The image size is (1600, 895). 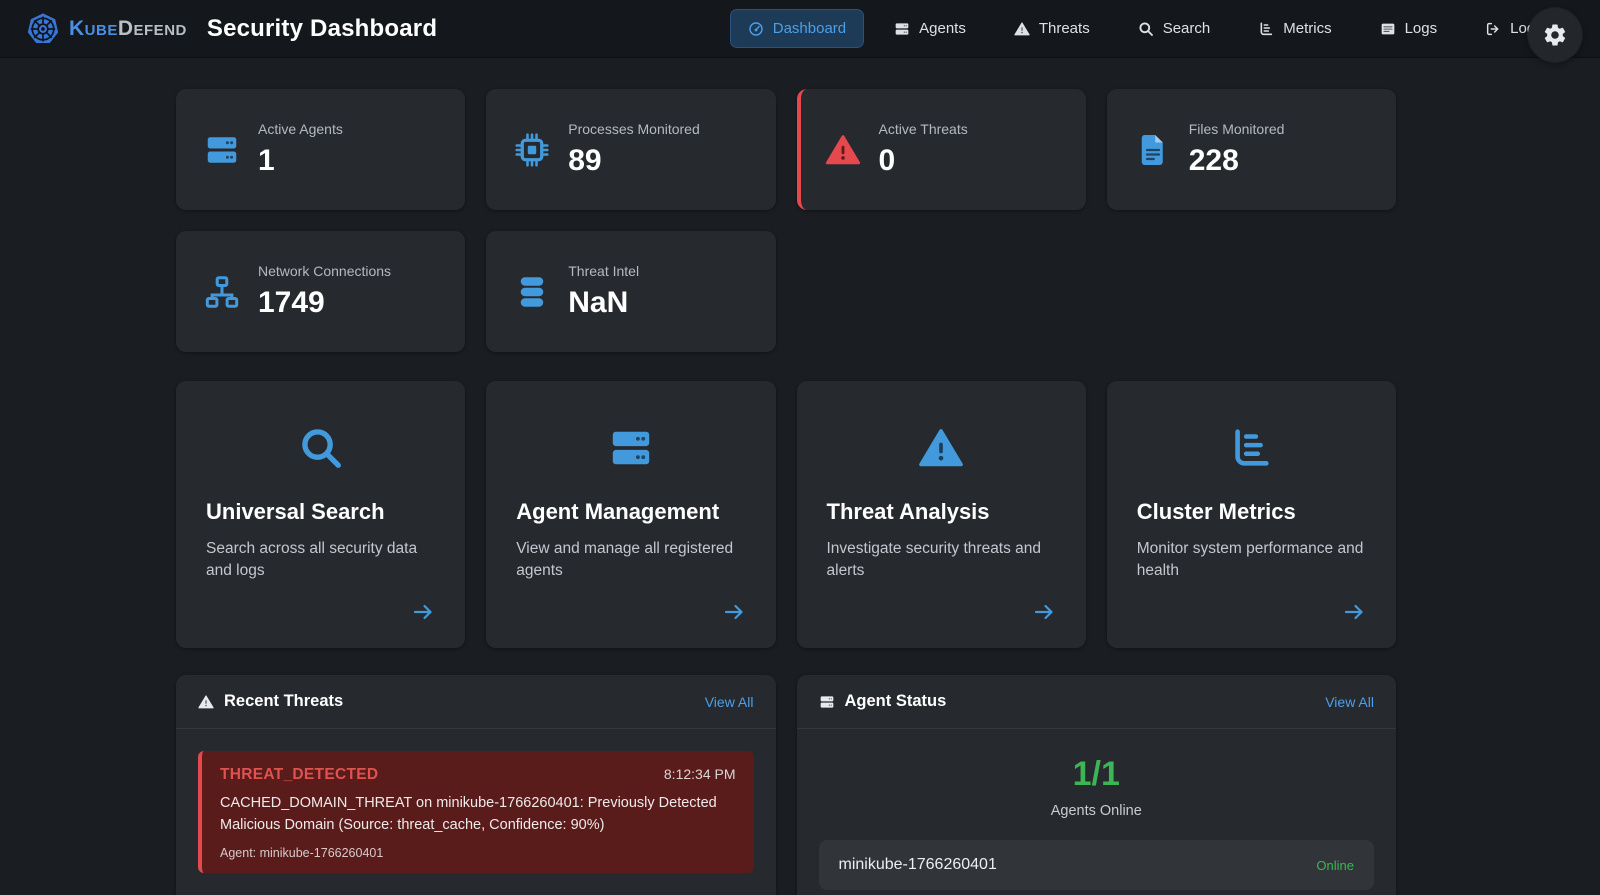 I want to click on nav-item-metrics: Metrics, so click(x=1294, y=28).